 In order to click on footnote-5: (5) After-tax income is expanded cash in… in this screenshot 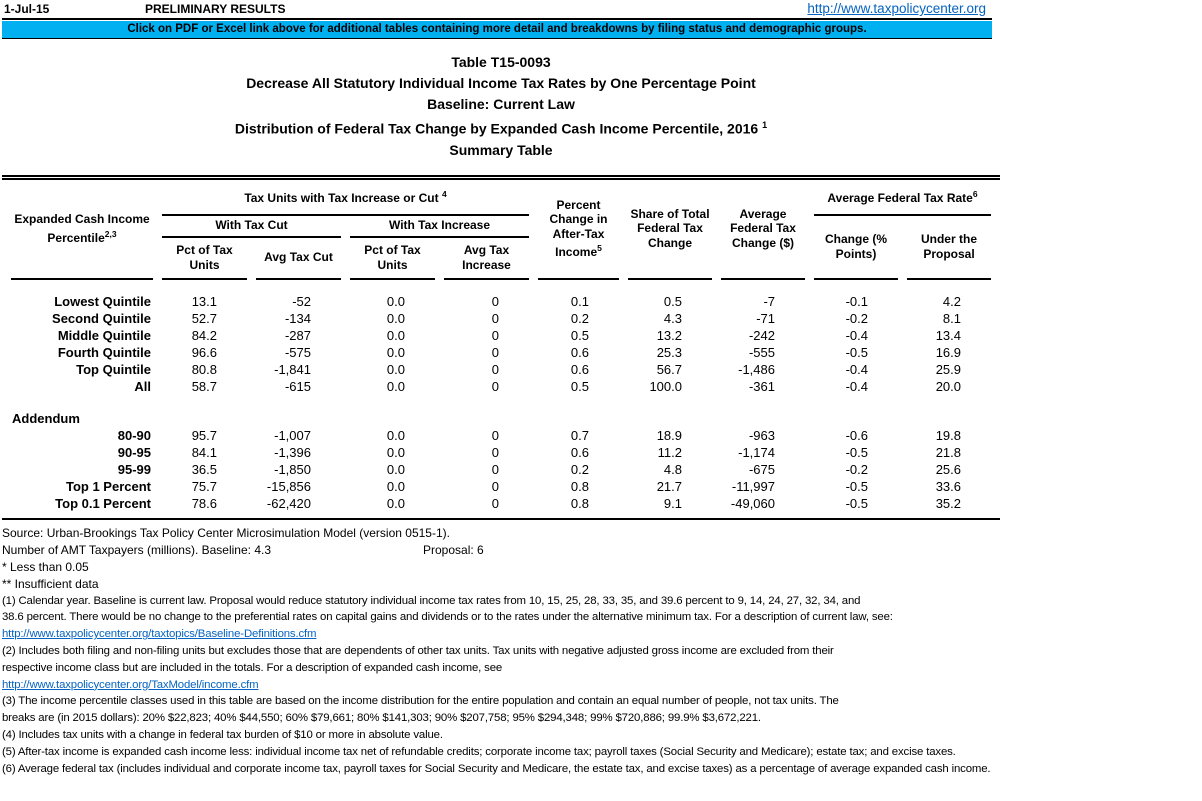, I will do `click(479, 751)`.